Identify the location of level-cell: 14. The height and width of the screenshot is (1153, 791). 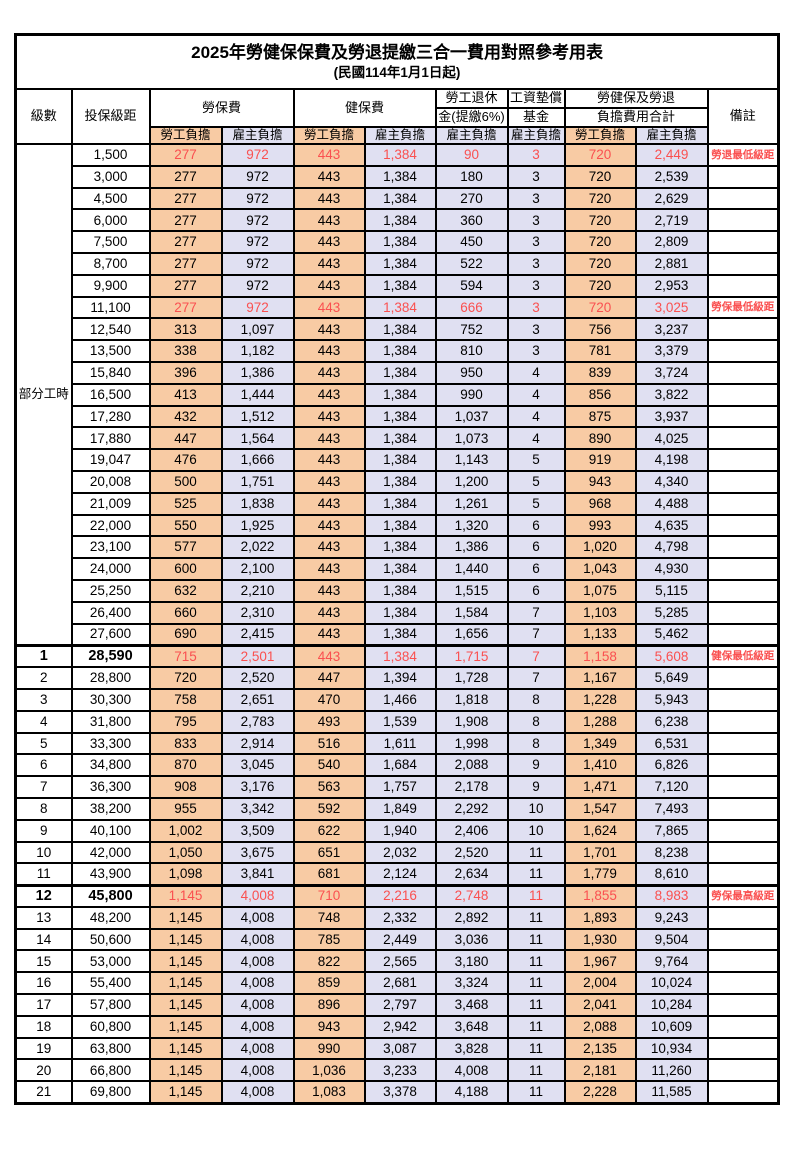
(43, 939).